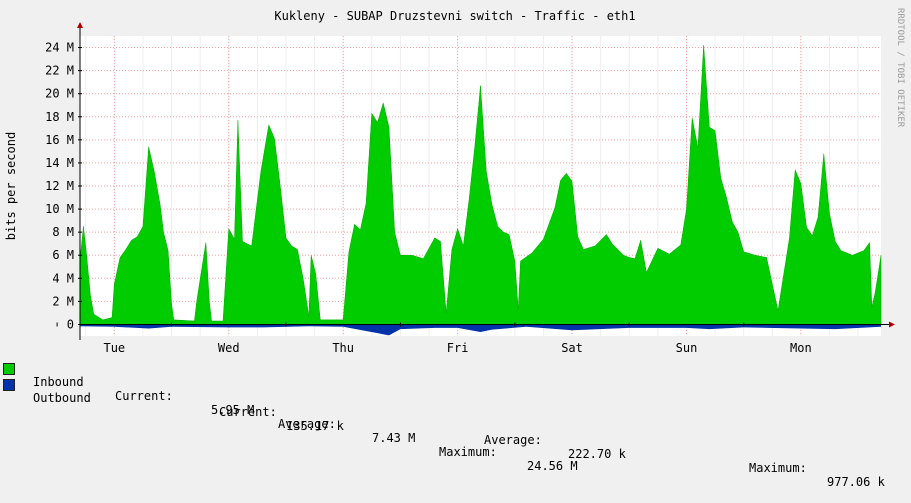 The image size is (911, 503). I want to click on y-tick-label: 4 M, so click(63, 278).